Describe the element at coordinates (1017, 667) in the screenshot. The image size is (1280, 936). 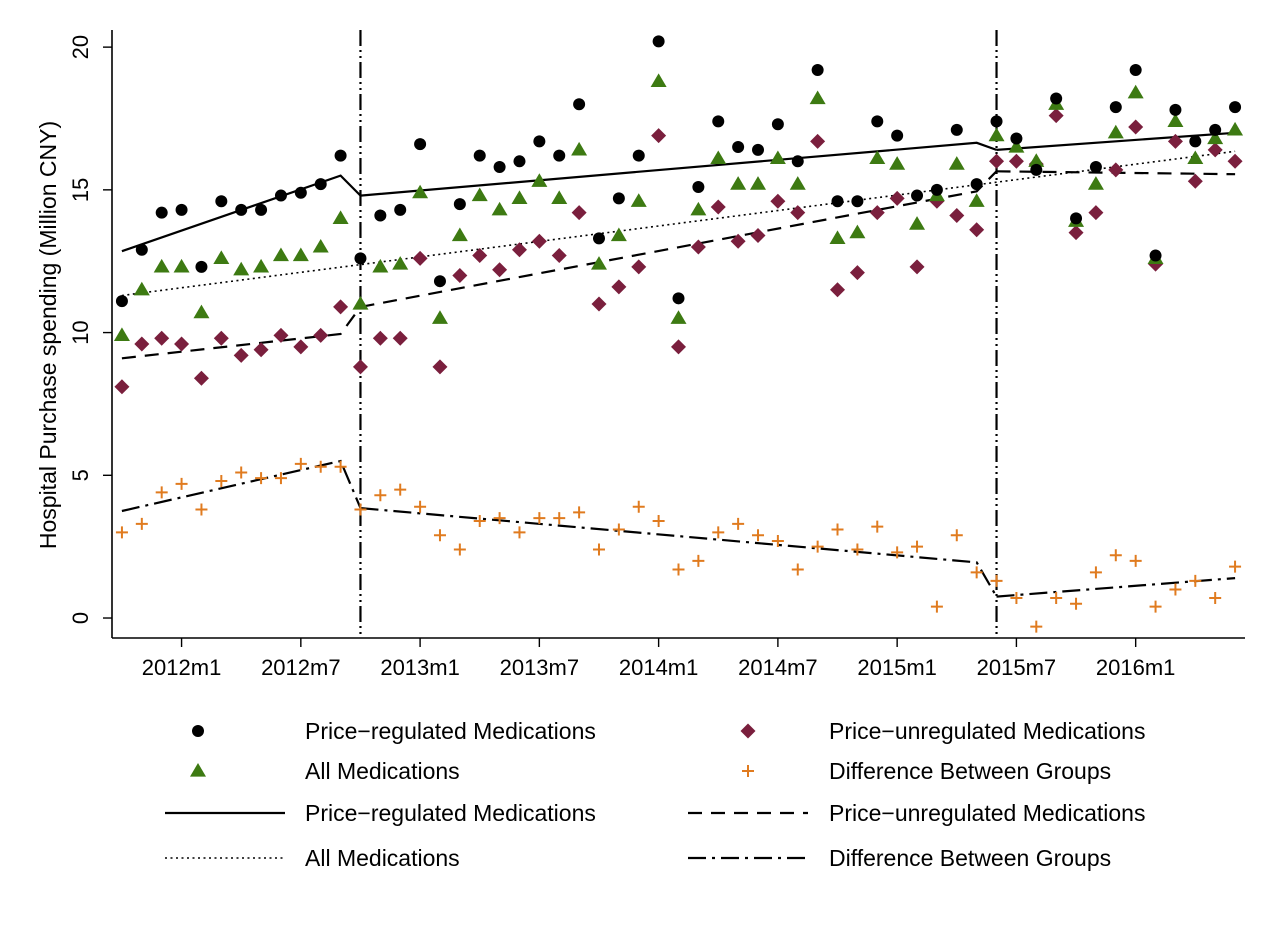
I see `x-tick-label: 2015m7` at that location.